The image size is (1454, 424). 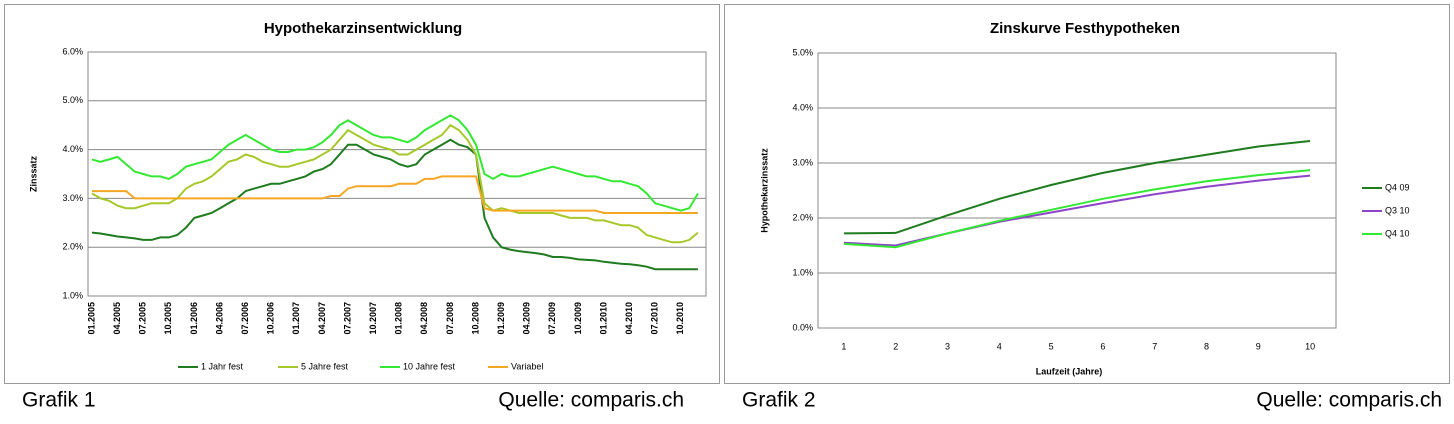 I want to click on x-tick-label: 6, so click(x=1102, y=346).